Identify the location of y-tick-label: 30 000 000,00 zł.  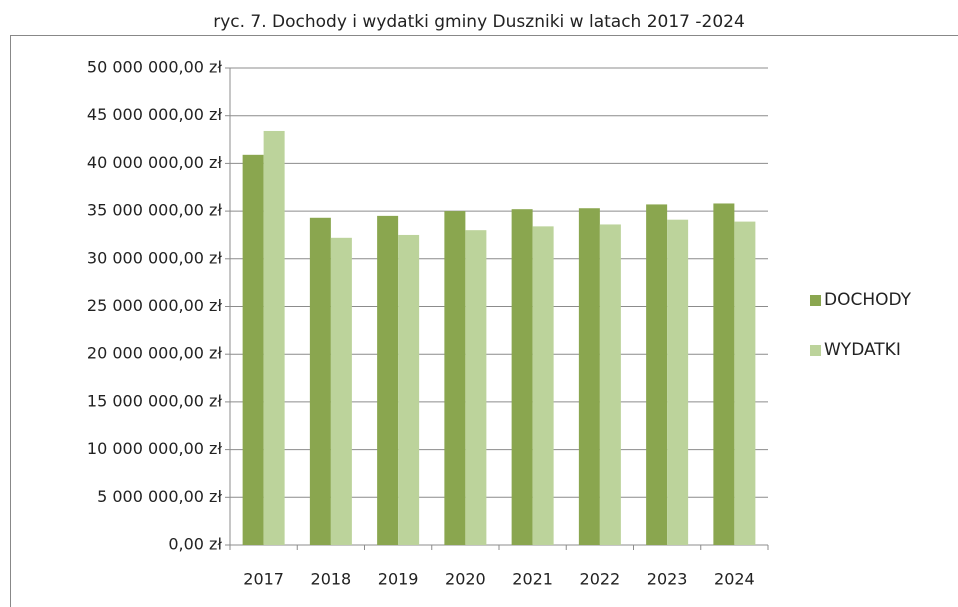
(155, 257).